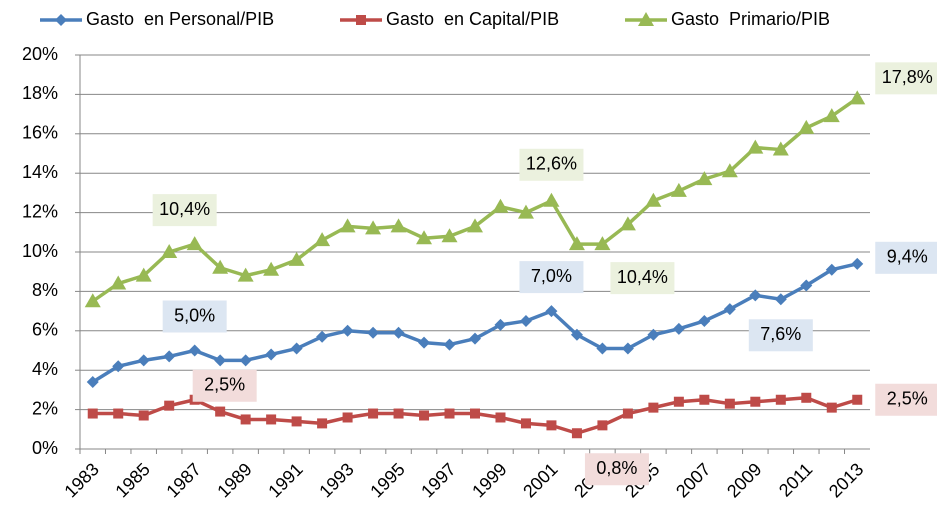 Image resolution: width=937 pixels, height=528 pixels. What do you see at coordinates (907, 257) in the screenshot?
I see `data-label: 9,4%` at bounding box center [907, 257].